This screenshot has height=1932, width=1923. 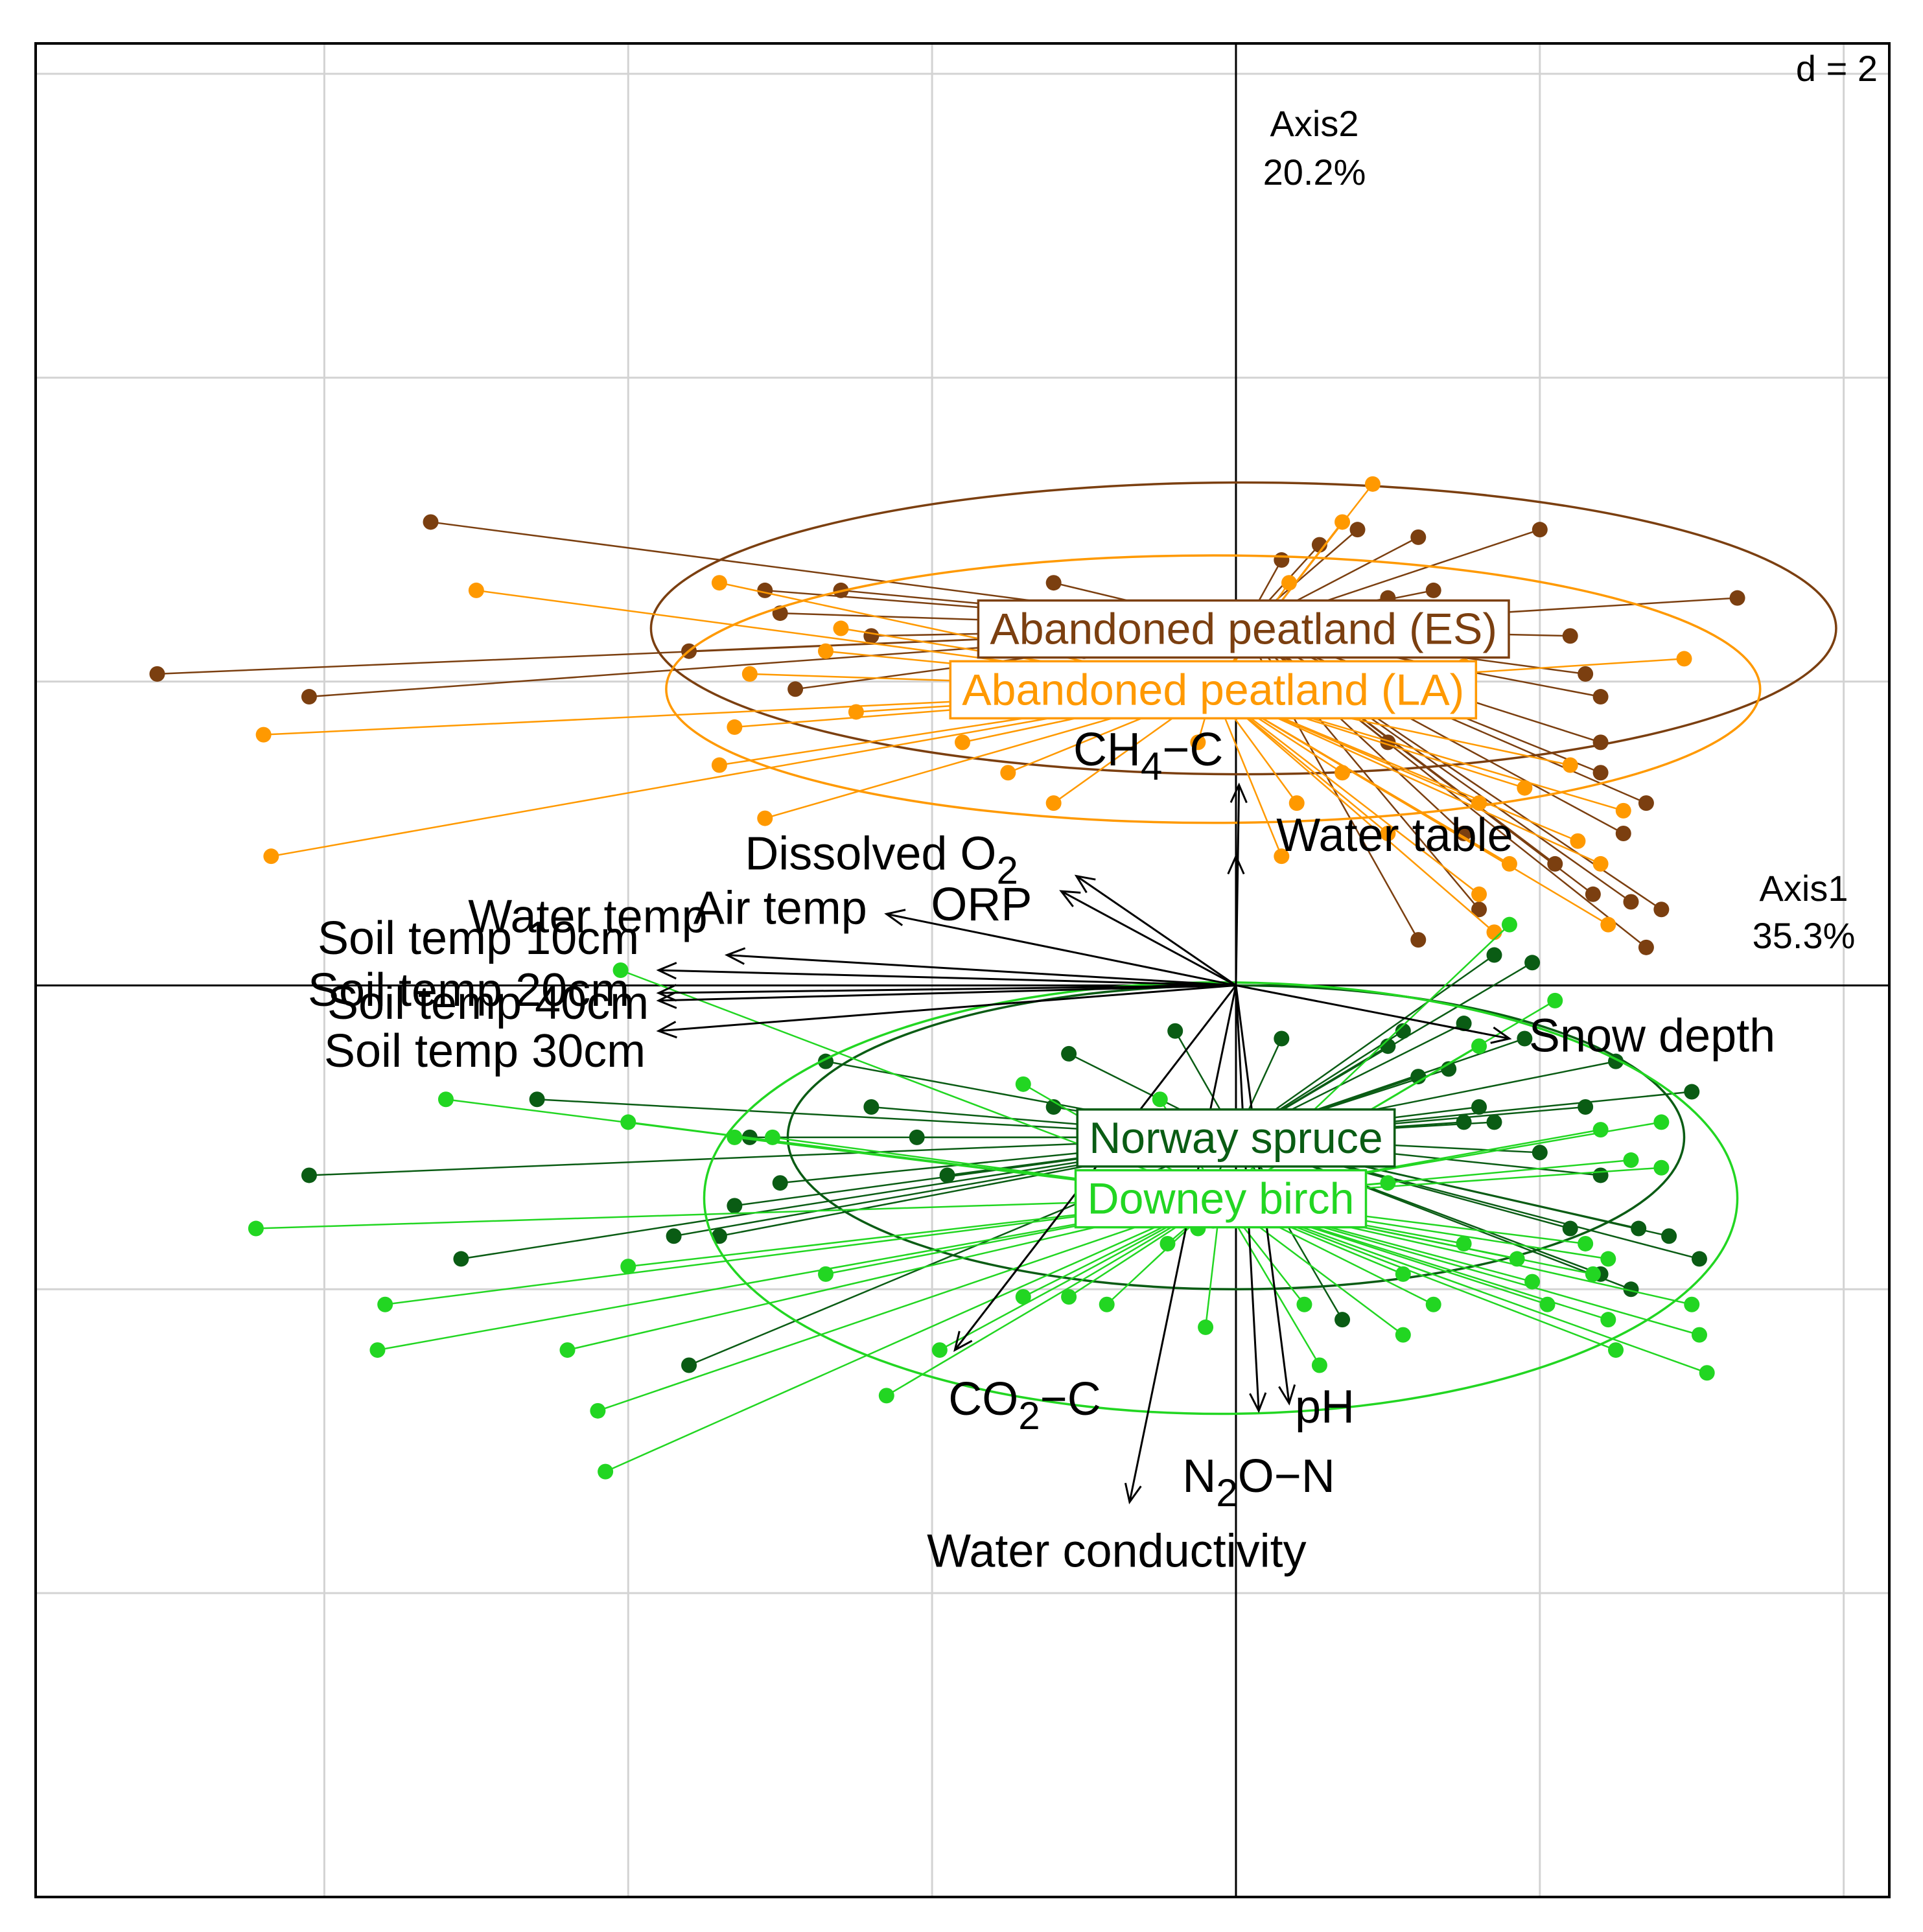 What do you see at coordinates (981, 905) in the screenshot?
I see `variable-label: ORP` at bounding box center [981, 905].